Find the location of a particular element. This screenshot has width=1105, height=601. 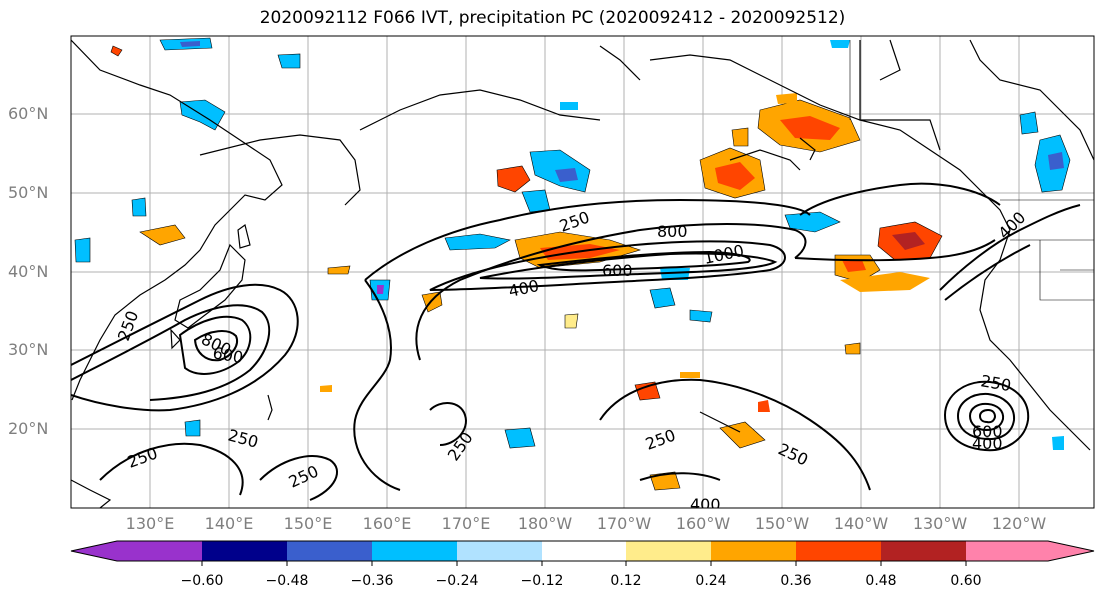

lon-label: 130°W is located at coordinates (940, 523).